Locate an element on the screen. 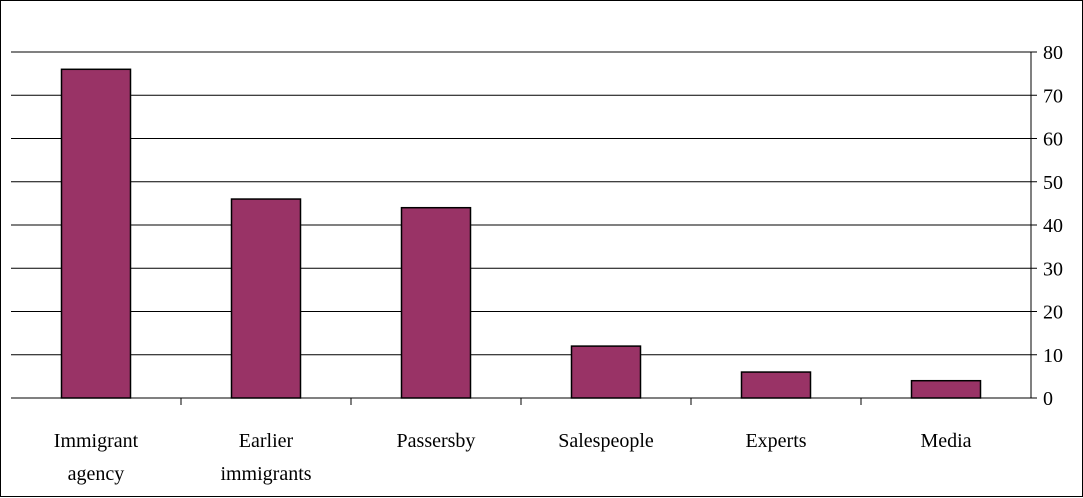  x-category-label: agency is located at coordinates (96, 474).